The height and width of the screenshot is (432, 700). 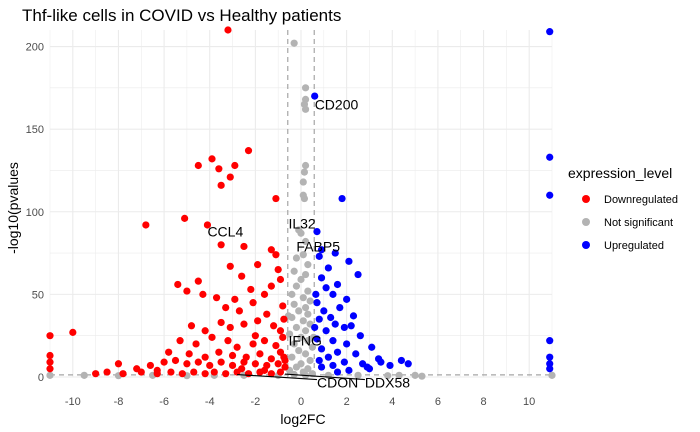 What do you see at coordinates (347, 402) in the screenshot?
I see `x-tick-label: 2` at bounding box center [347, 402].